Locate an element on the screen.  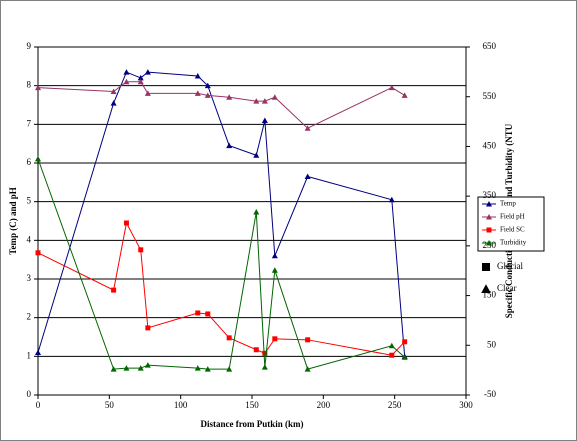
series-line is located at coordinates (221, 105).